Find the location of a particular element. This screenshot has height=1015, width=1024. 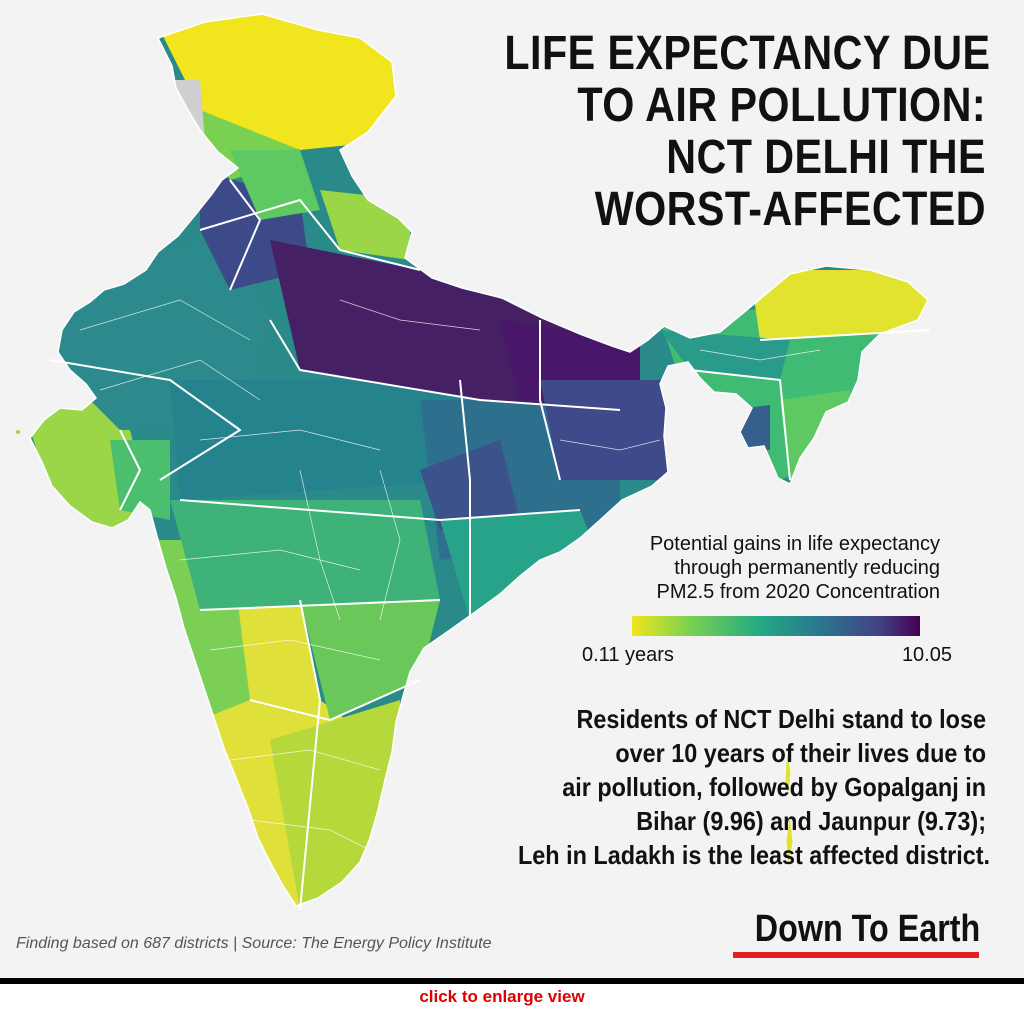

headline-line-3: NCT DELHI THE is located at coordinates (826, 157).